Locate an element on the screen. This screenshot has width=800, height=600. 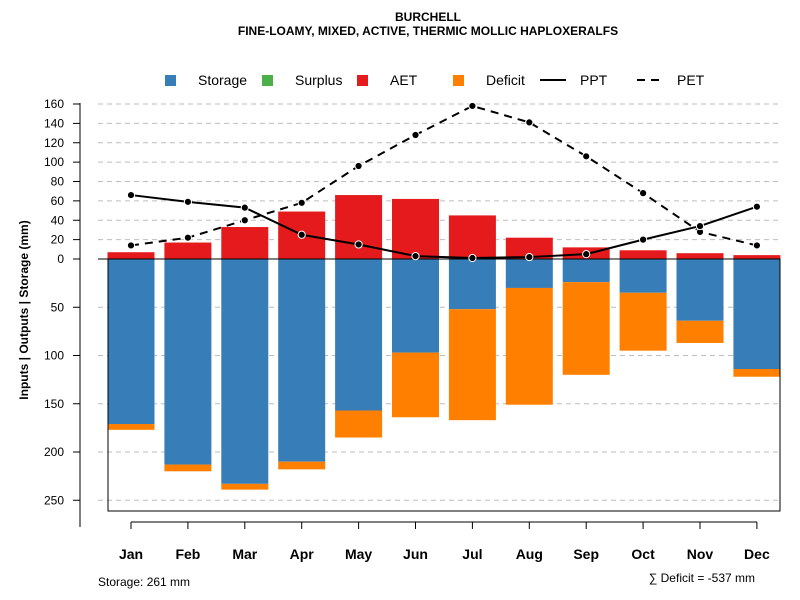
x-tick-label-may: May is located at coordinates (358, 554).